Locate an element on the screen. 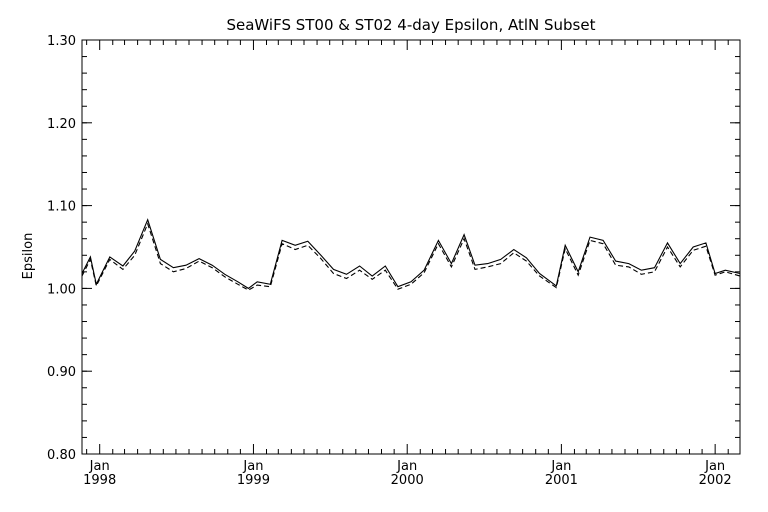 This screenshot has height=512, width=768. plot-series is located at coordinates (411, 254).